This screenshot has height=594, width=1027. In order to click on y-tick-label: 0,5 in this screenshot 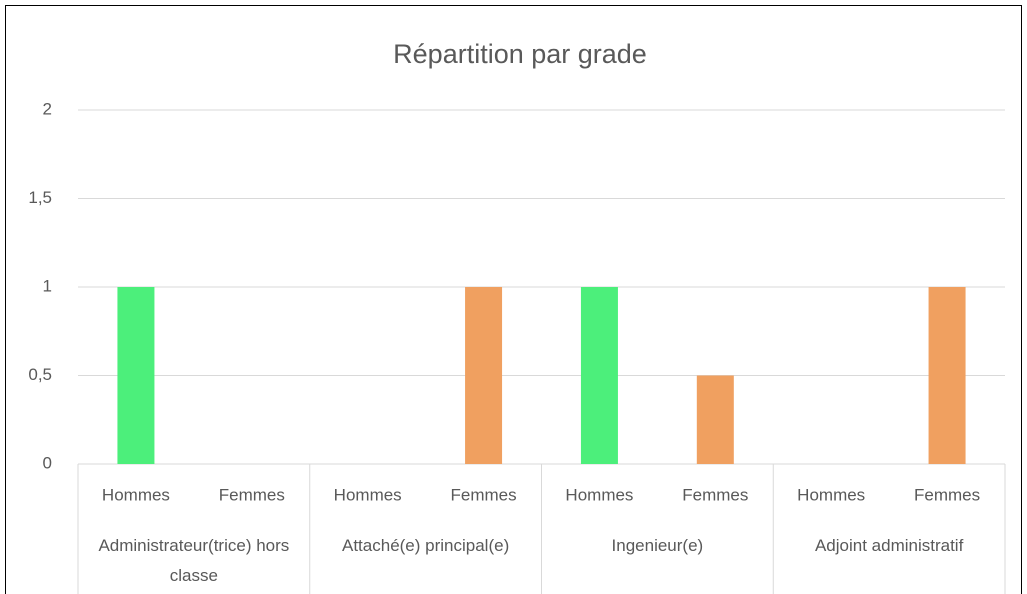, I will do `click(40, 374)`.